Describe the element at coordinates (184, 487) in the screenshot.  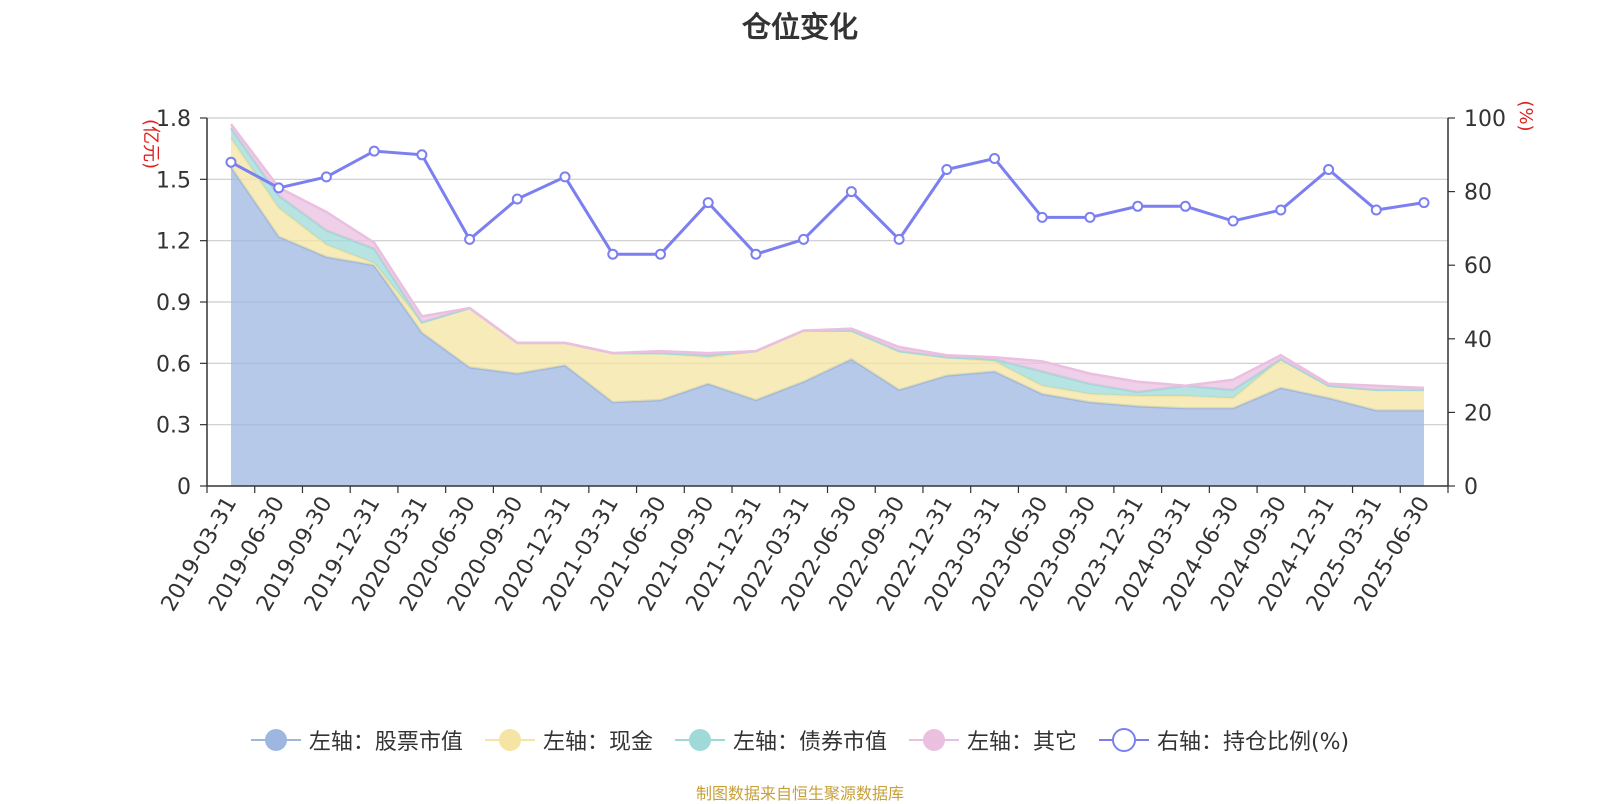
I see `left-tick-label: 0` at that location.